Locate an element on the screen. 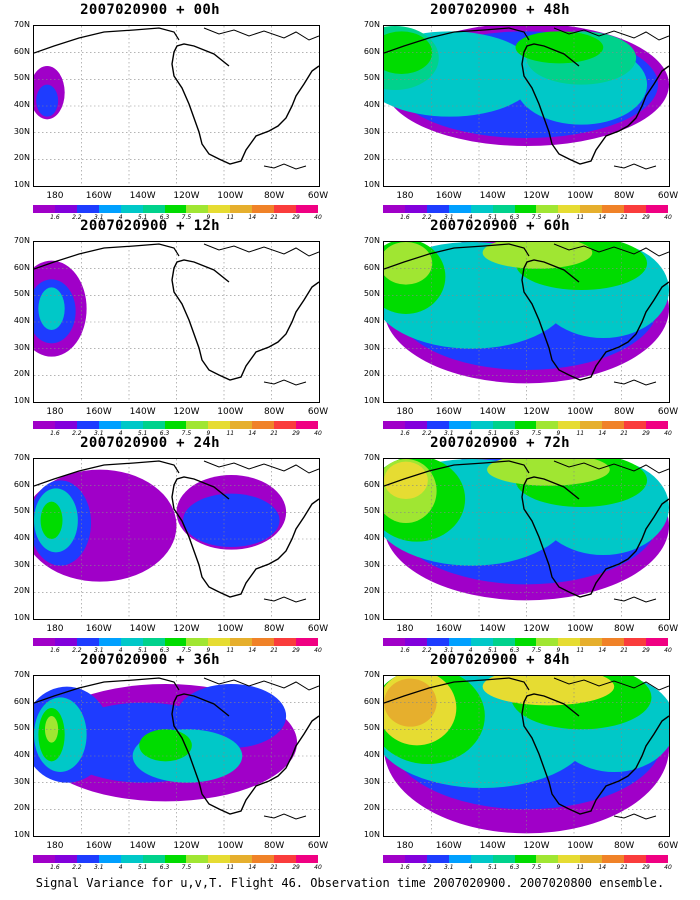  x-tick-label: 140W is located at coordinates (142, 629).